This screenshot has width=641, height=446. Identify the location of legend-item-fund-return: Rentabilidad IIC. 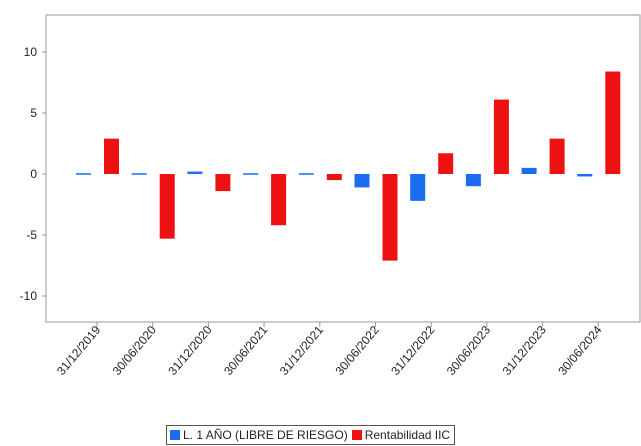
(401, 435).